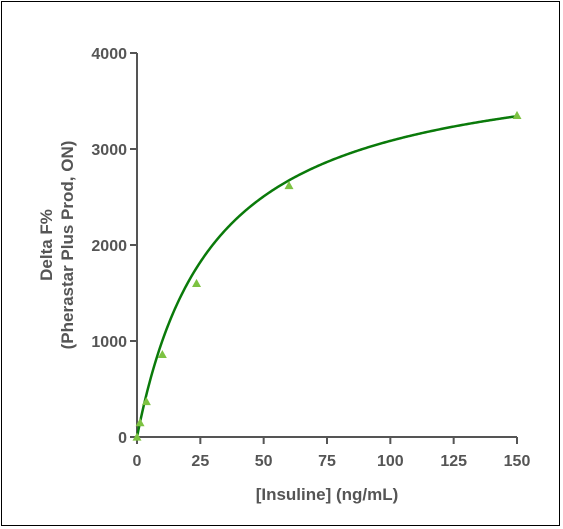  Describe the element at coordinates (390, 461) in the screenshot. I see `x-tick-label: 100` at that location.